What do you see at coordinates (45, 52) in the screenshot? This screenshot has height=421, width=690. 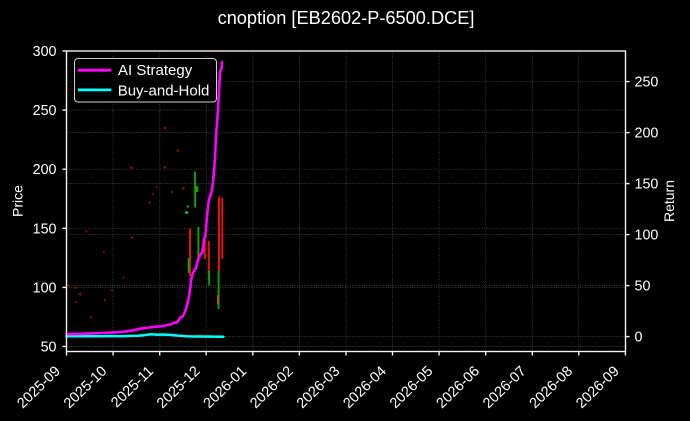 I see `svg-text: 300` at bounding box center [45, 52].